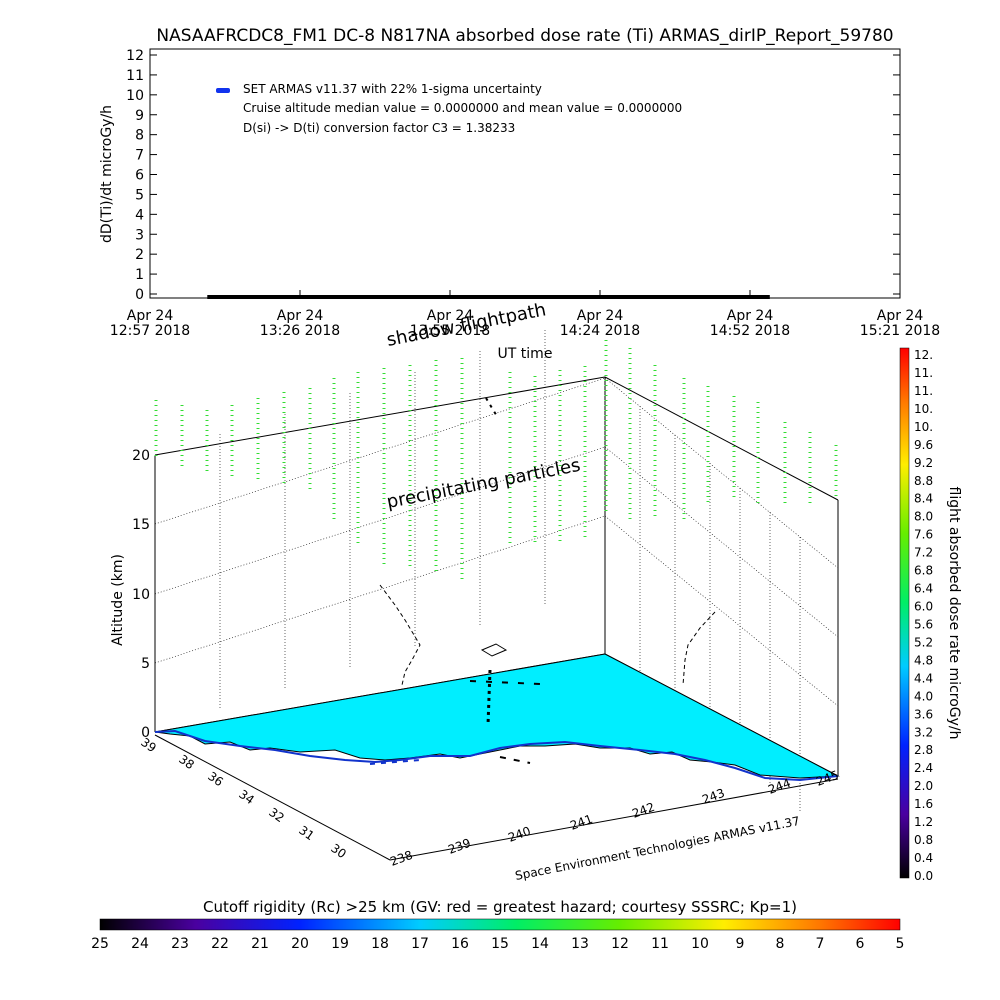  Describe the element at coordinates (923, 768) in the screenshot. I see `dose-rate-colorbar-tick: 2.4` at that location.